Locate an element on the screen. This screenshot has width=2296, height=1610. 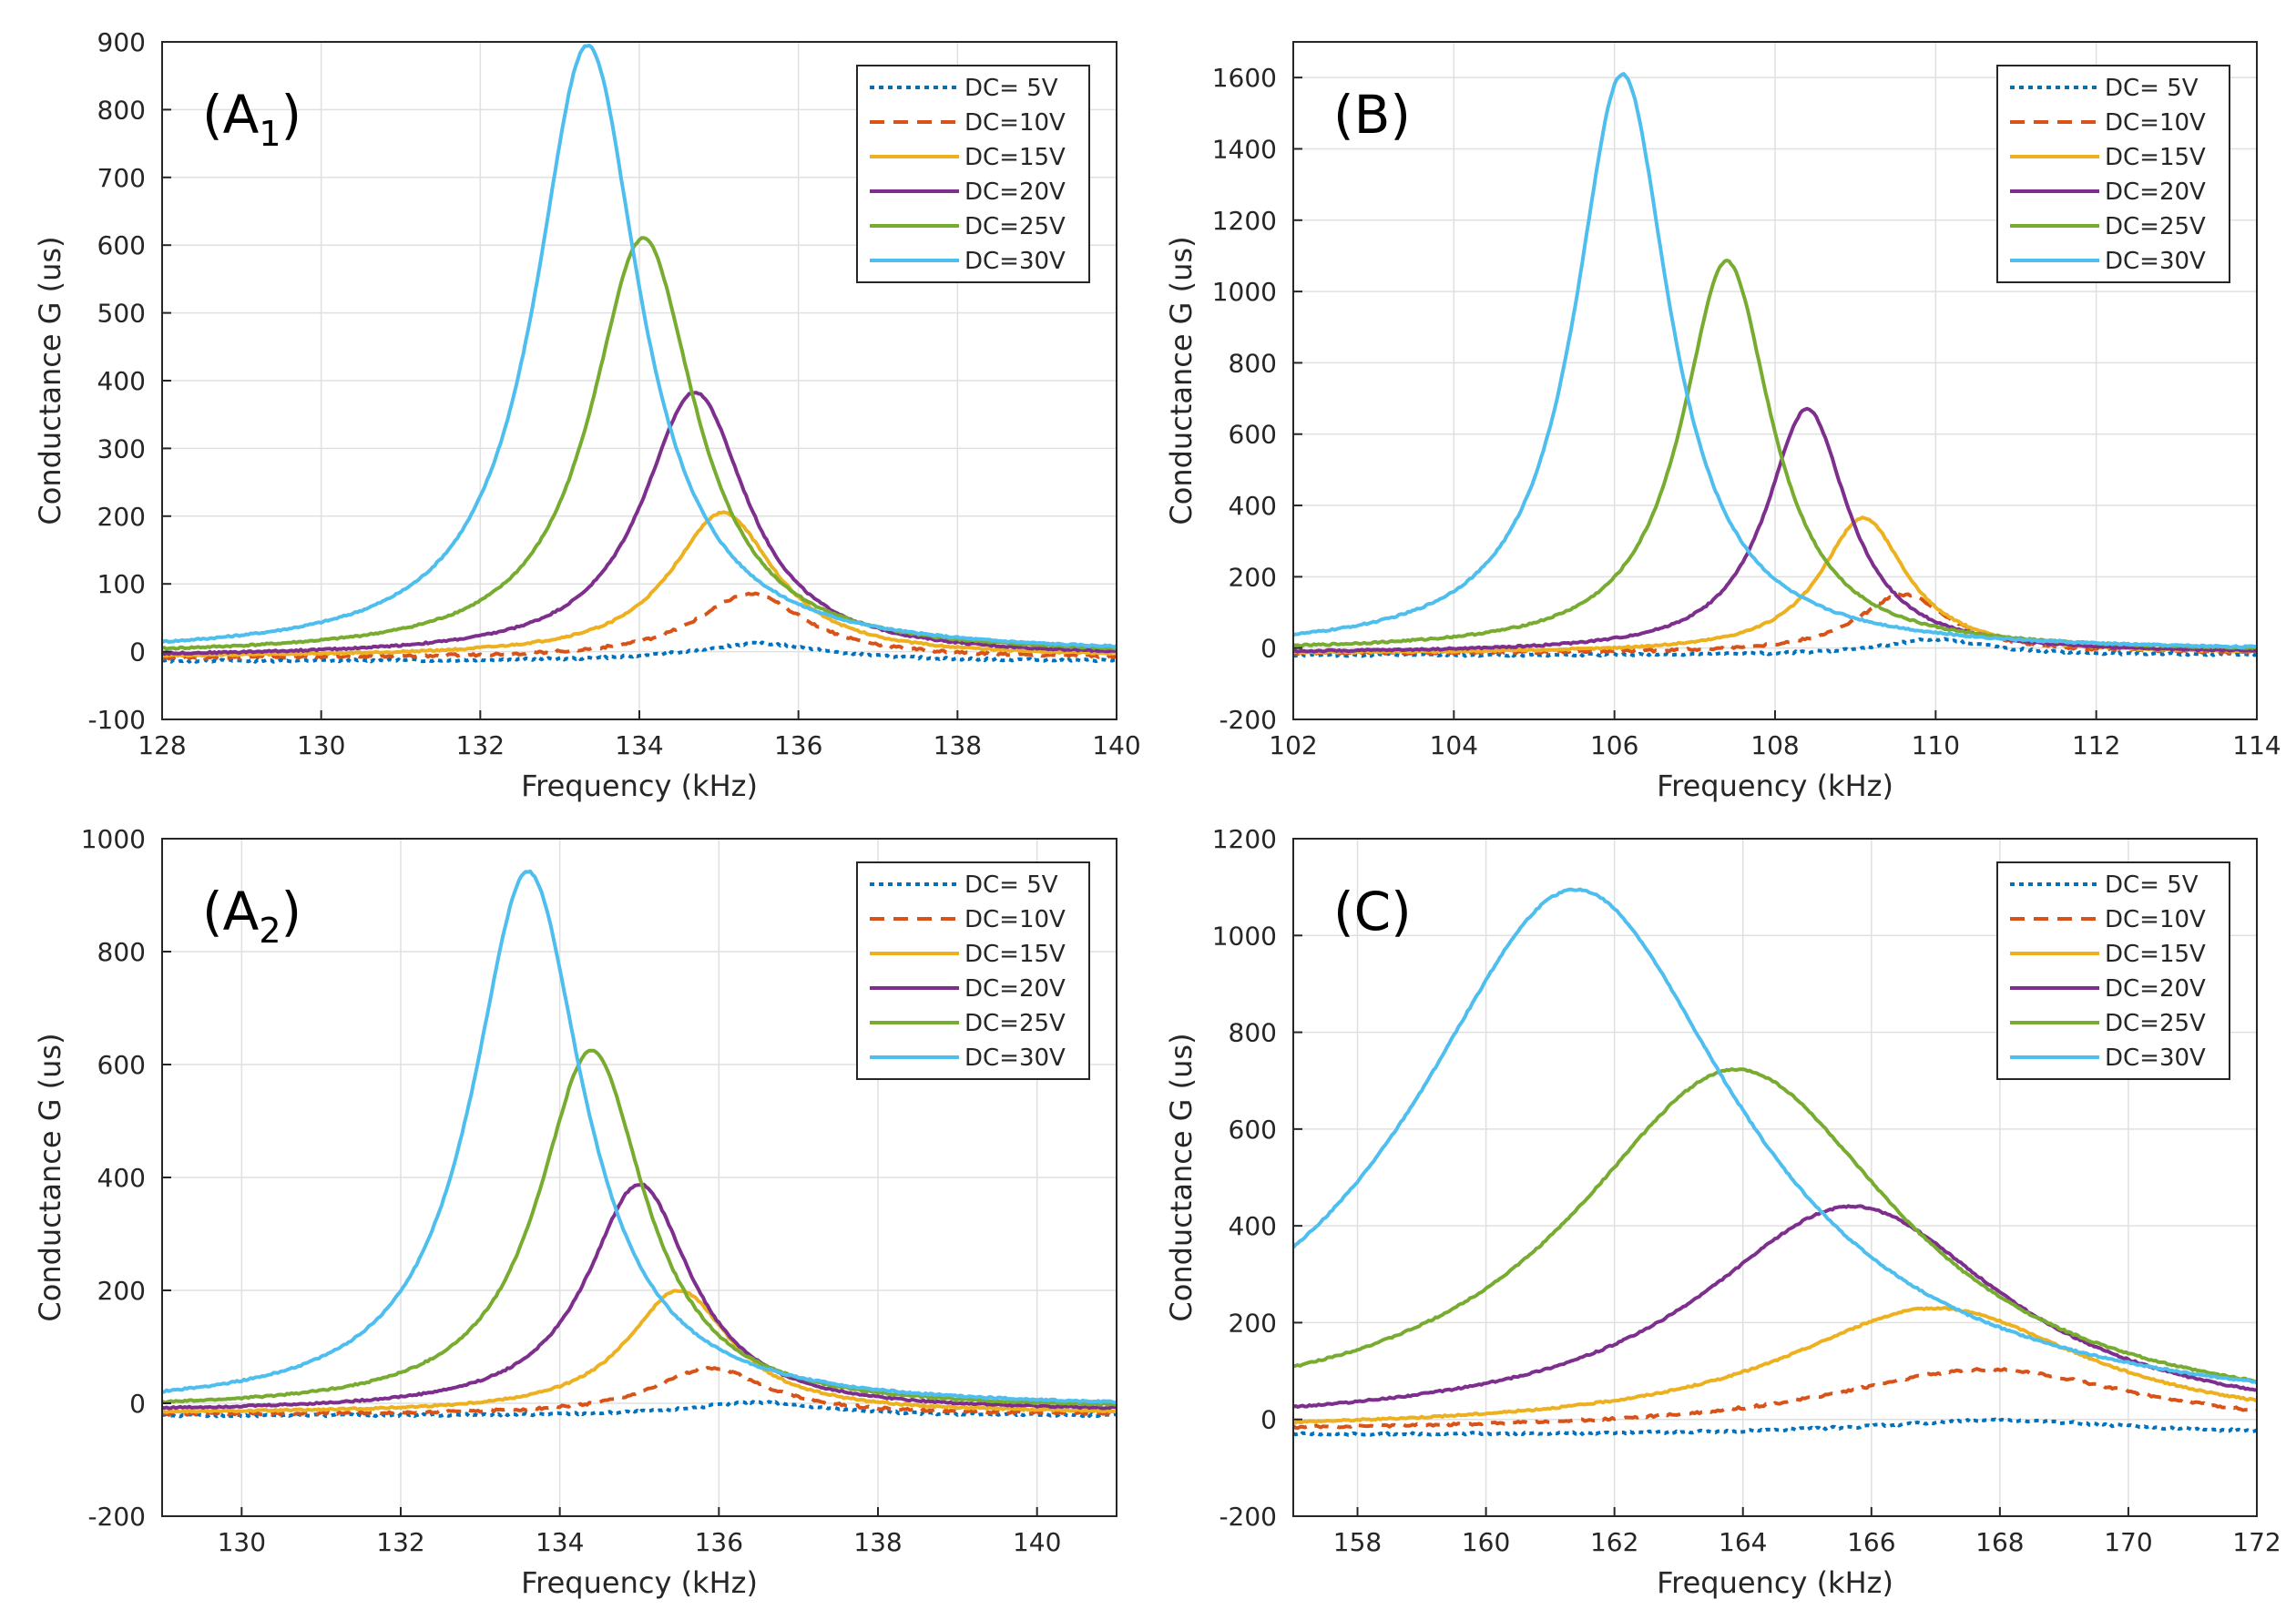
panel-label: (A1) is located at coordinates (251, 119).